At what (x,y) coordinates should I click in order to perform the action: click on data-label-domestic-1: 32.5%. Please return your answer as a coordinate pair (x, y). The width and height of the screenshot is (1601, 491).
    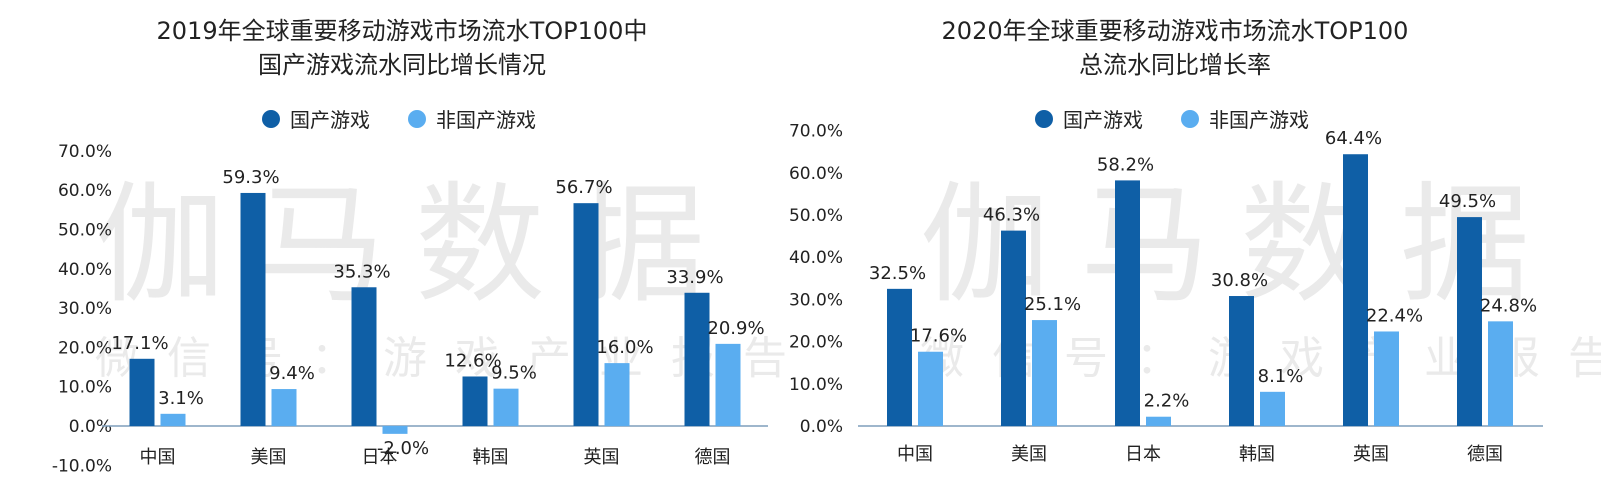
    Looking at the image, I should click on (897, 273).